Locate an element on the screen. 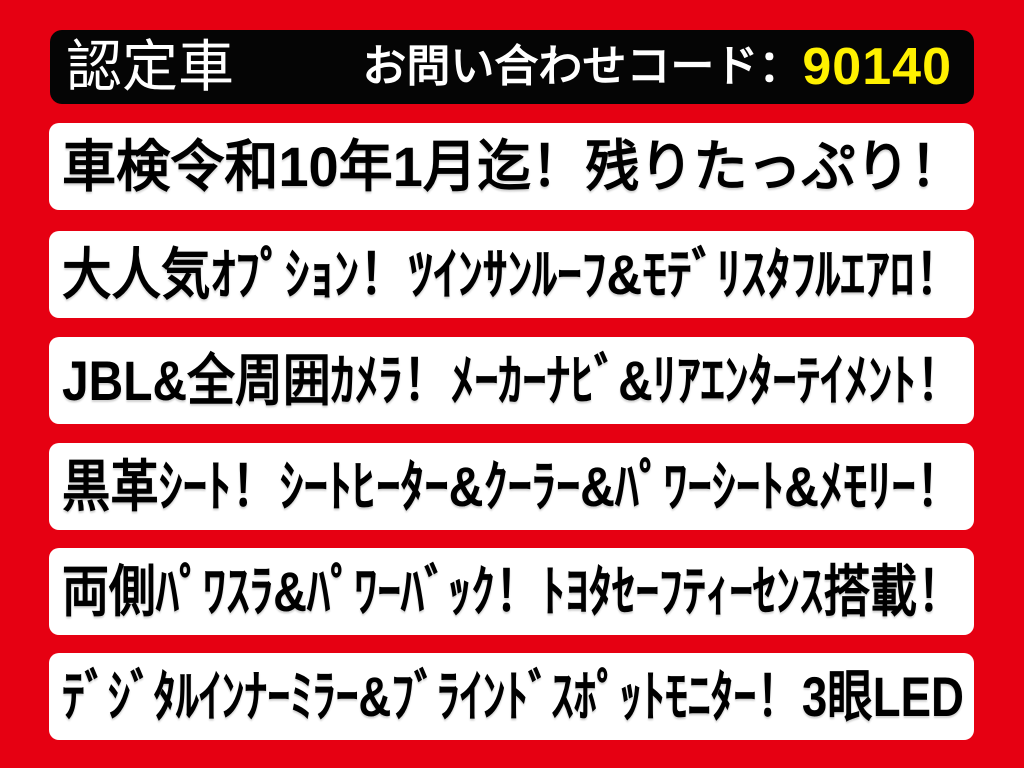  feature-bar-text: 黒革ｼｰﾄ！ｼｰﾄﾋｰﾀｰ&ｸｰﾗｰ&ﾊﾟﾜｰｼｰﾄ&ﾒﾓﾘｰ！ is located at coordinates (513, 486).